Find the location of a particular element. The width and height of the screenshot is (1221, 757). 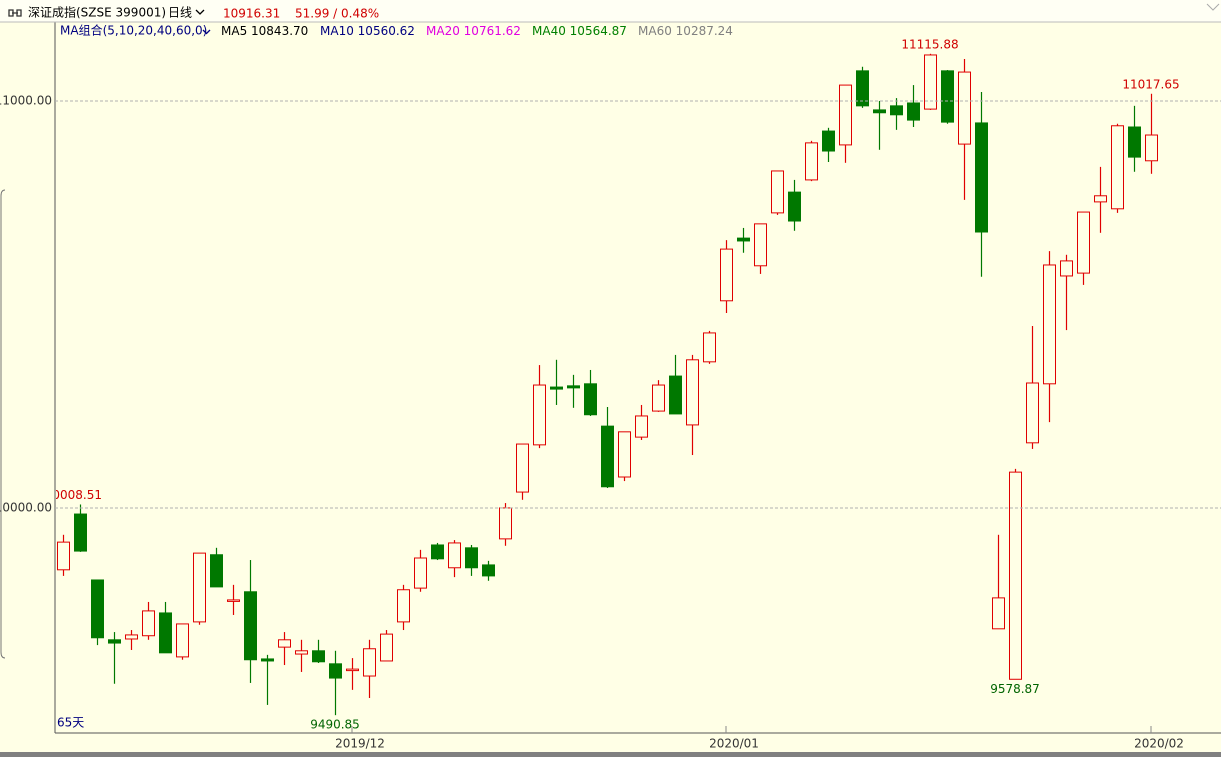

period-selector: 日线 is located at coordinates (180, 13).